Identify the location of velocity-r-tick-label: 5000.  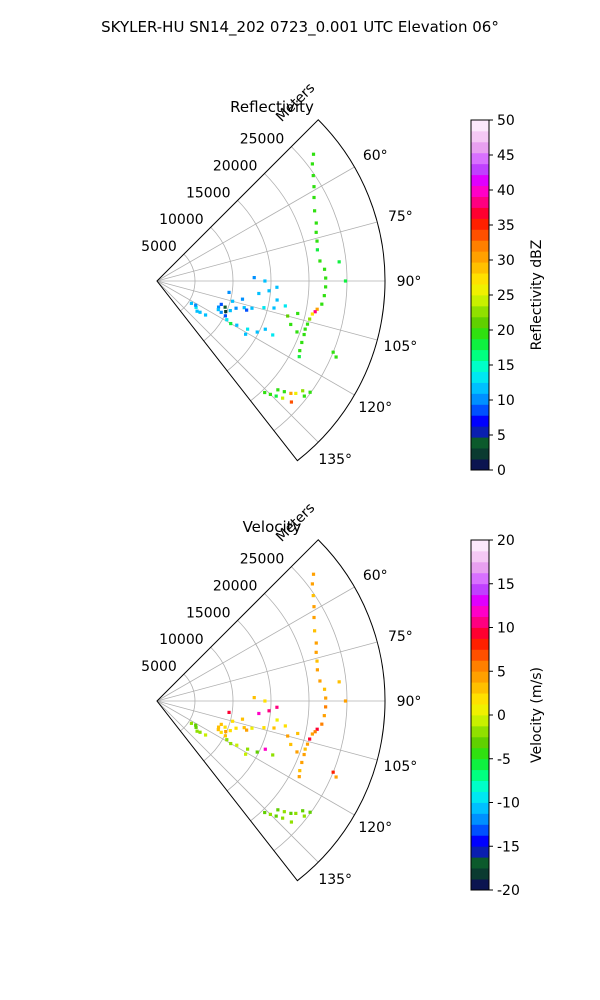
(159, 667).